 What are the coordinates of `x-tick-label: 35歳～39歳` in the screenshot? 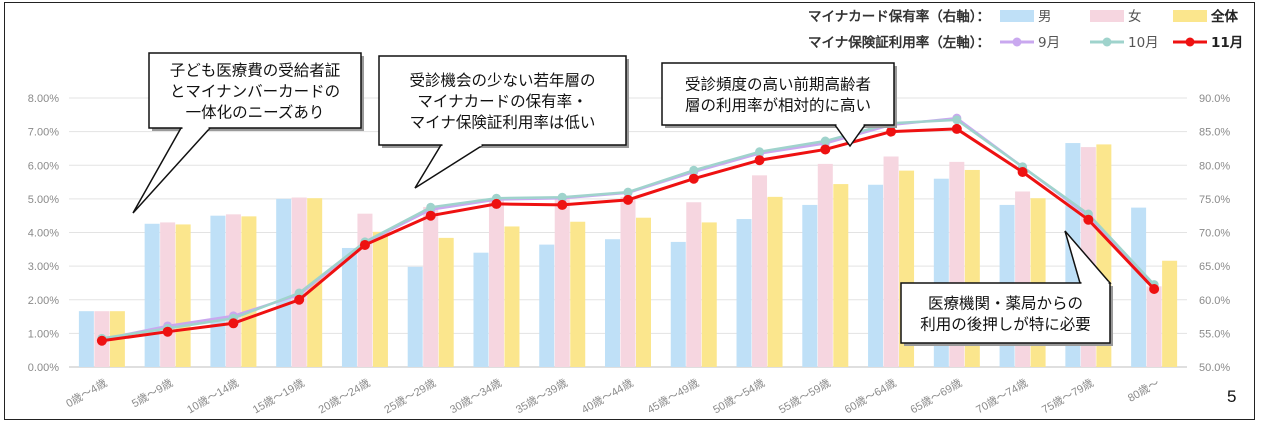 It's located at (541, 396).